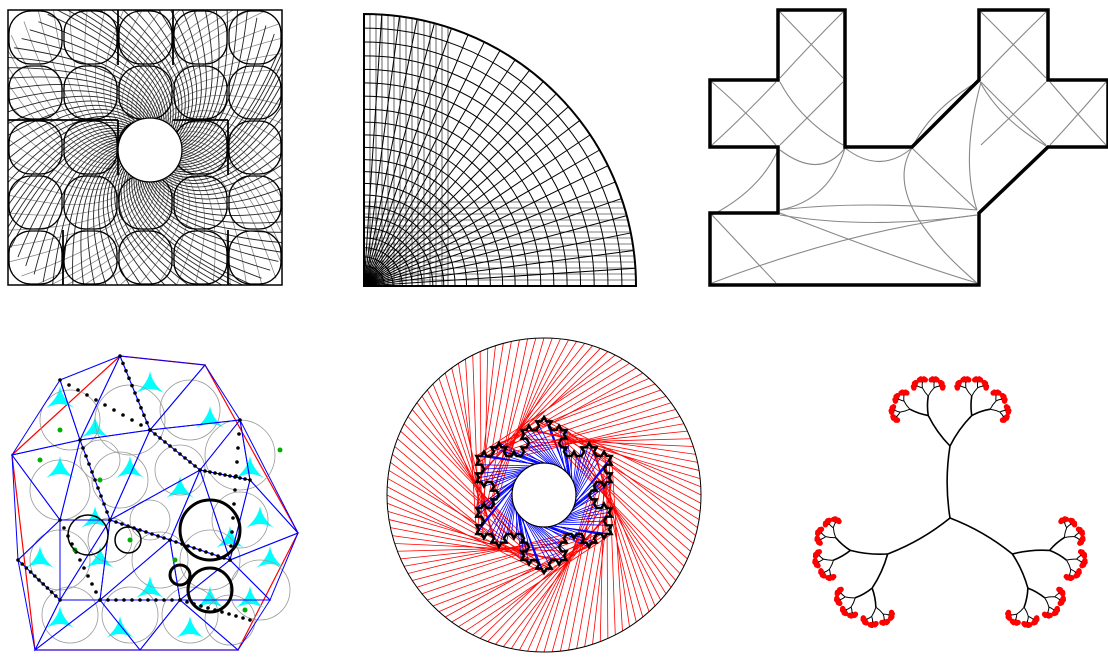 The width and height of the screenshot is (1108, 658). Describe the element at coordinates (145, 147) in the screenshot. I see `panel-square-with-hole` at that location.